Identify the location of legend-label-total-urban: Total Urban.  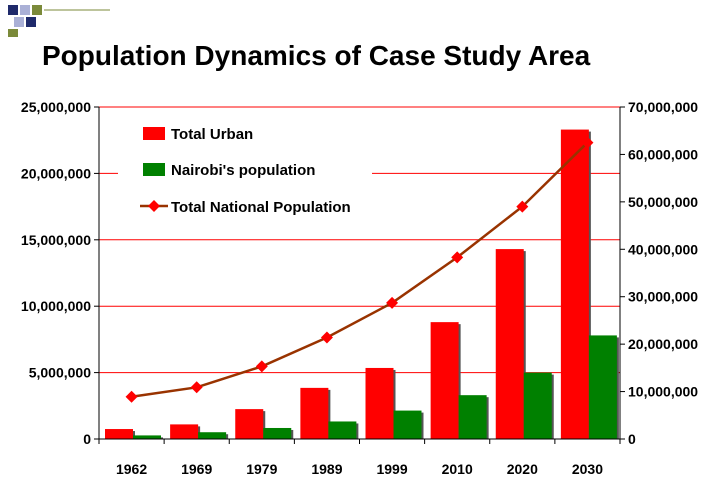
(212, 134).